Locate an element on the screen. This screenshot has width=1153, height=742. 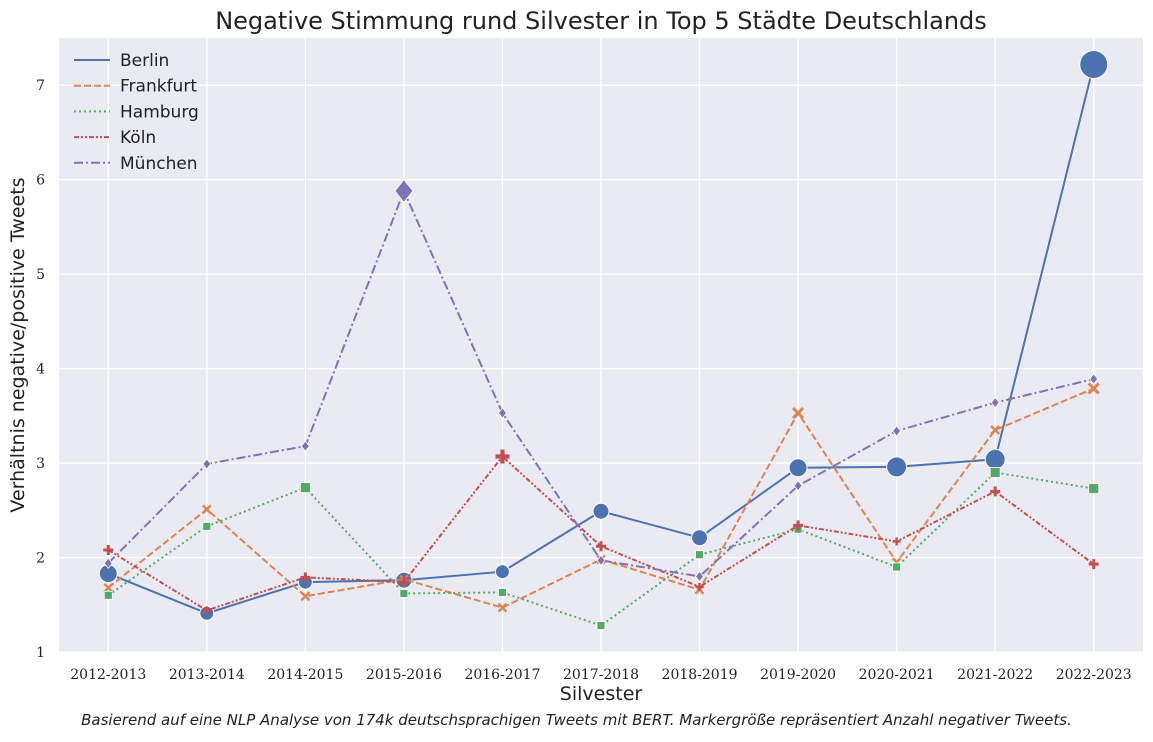
x-axis-label: Silvester is located at coordinates (601, 694).